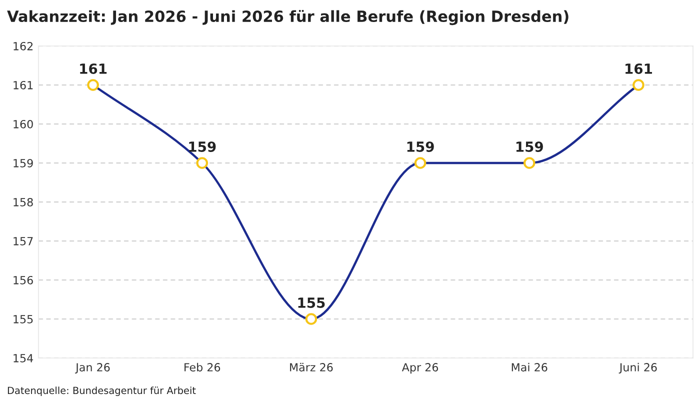  Describe the element at coordinates (24, 358) in the screenshot. I see `y-tick-label: 154` at that location.